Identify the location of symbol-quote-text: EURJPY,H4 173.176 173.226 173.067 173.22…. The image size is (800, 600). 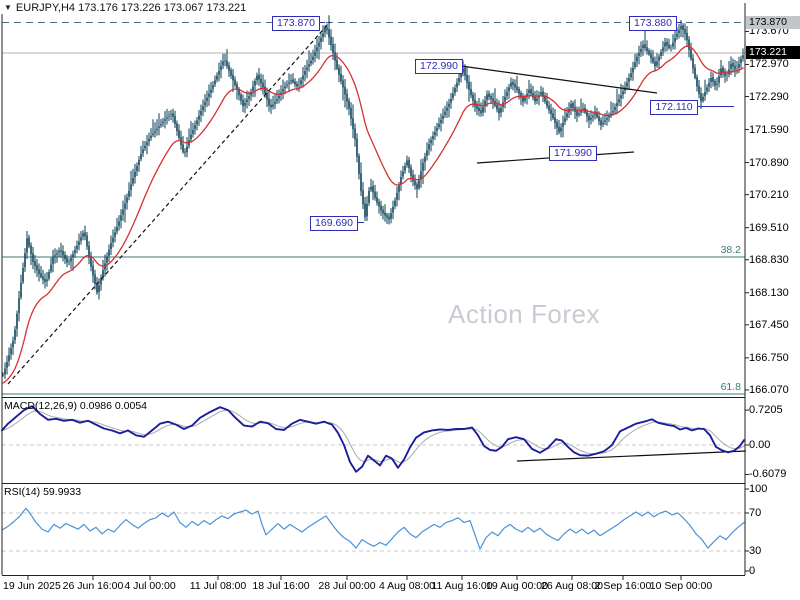
(131, 8).